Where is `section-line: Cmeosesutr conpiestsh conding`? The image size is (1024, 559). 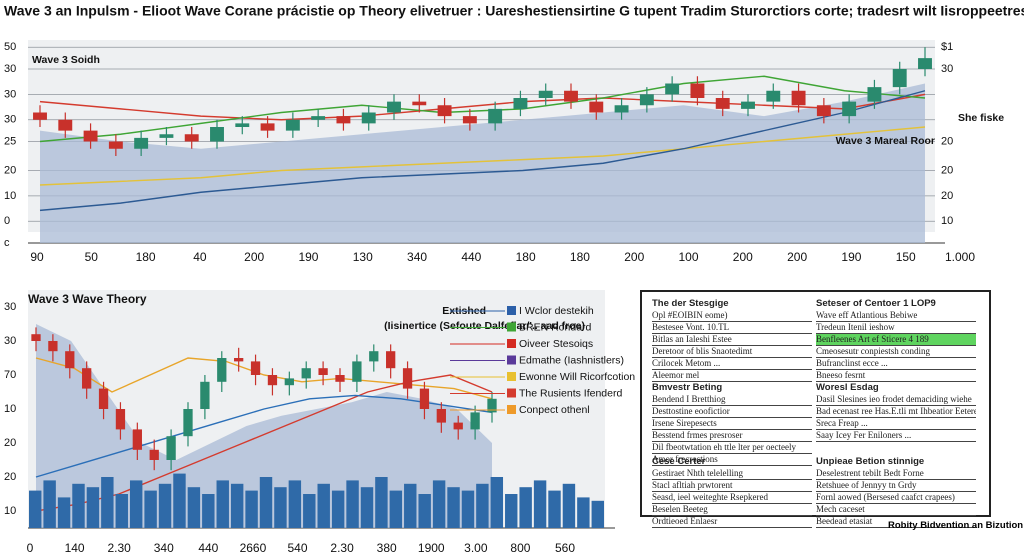
section-line: Cmeosesutr conpiestsh conding is located at coordinates (896, 352).